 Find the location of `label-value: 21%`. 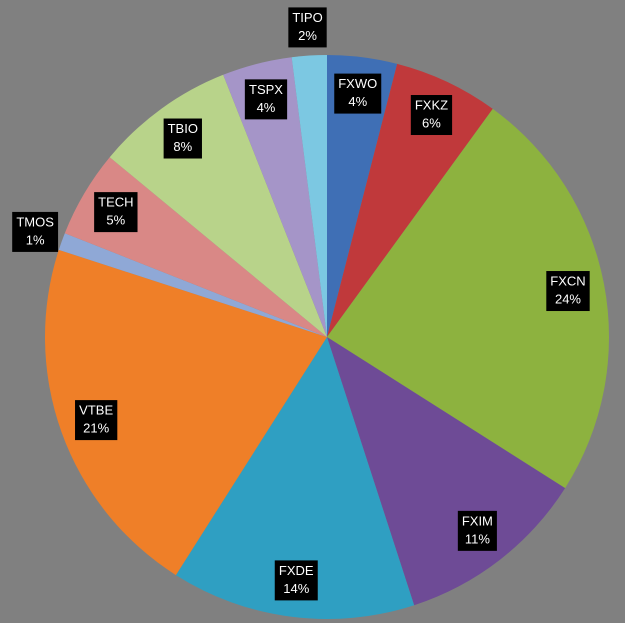

label-value: 21% is located at coordinates (96, 428).